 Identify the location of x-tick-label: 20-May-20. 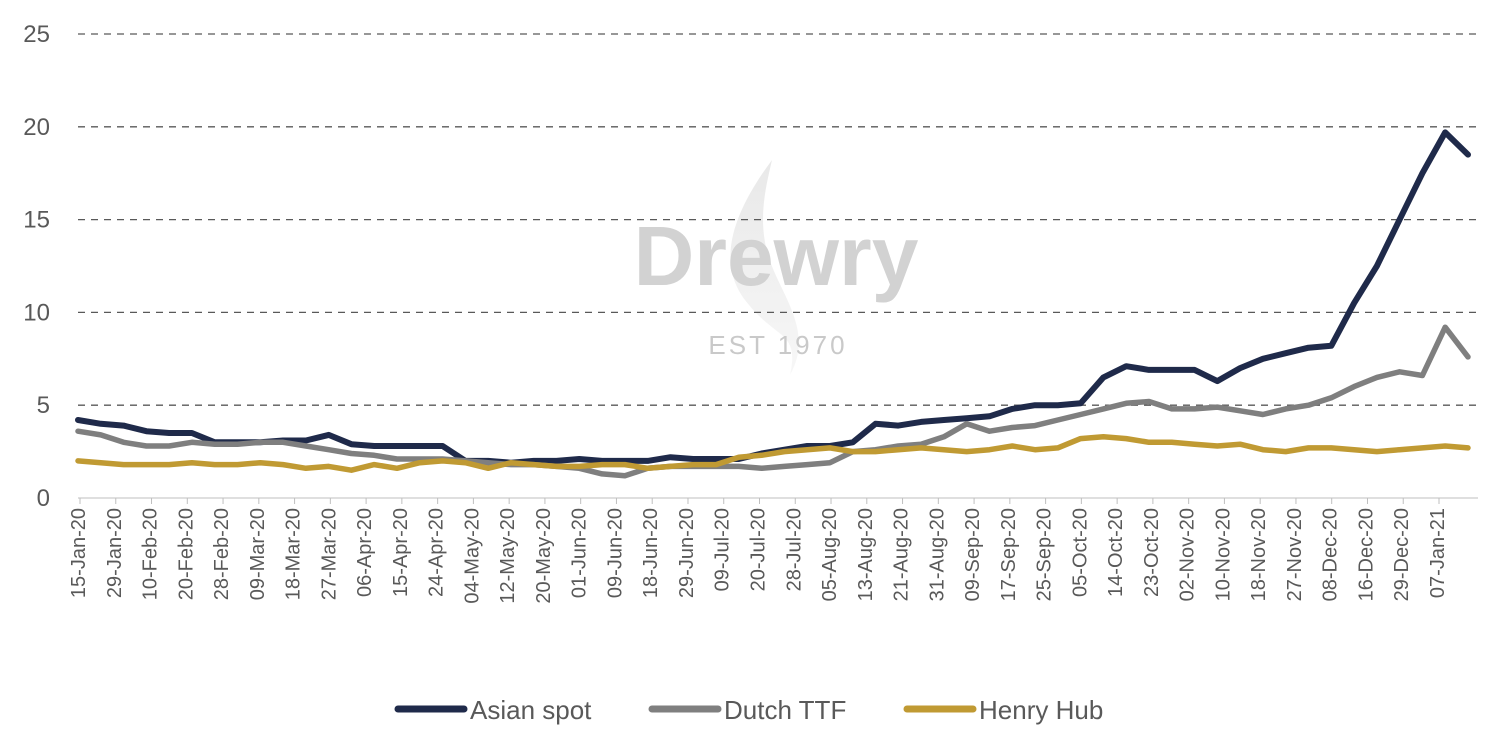
(544, 556).